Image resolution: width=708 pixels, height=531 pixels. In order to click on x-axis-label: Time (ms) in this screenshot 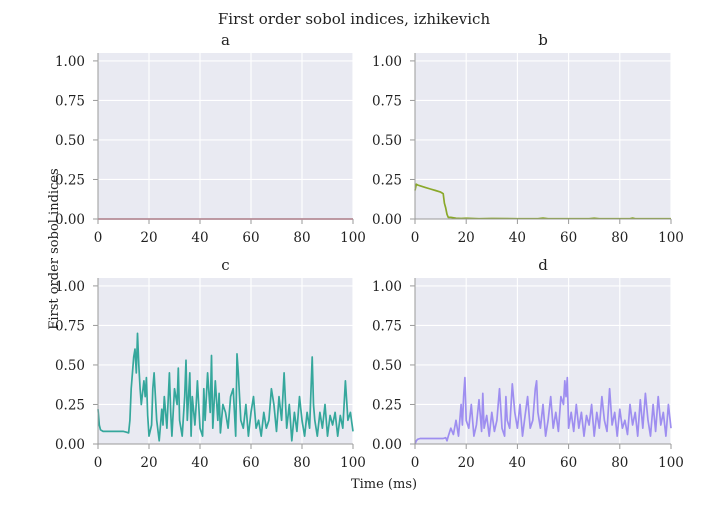, I will do `click(384, 484)`.